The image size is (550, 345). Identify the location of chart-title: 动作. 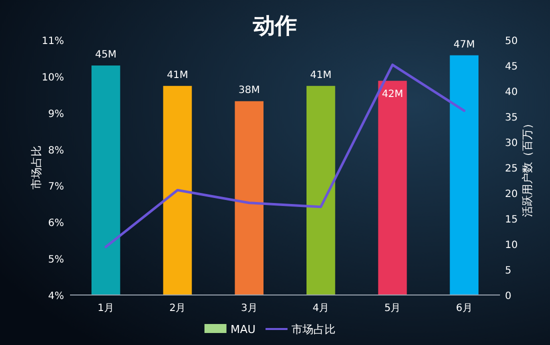
(274, 26).